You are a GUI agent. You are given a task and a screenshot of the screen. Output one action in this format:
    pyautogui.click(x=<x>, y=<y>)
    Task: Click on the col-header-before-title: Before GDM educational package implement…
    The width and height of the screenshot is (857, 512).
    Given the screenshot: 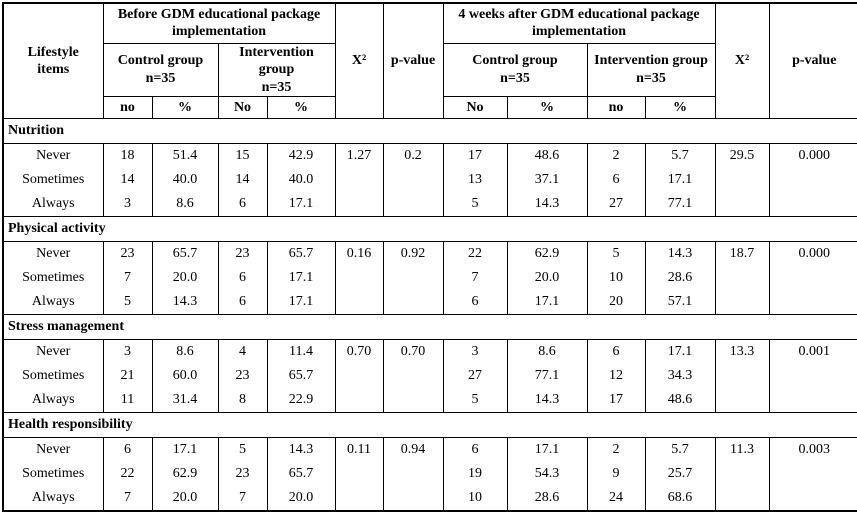 What is the action you would take?
    pyautogui.click(x=219, y=23)
    